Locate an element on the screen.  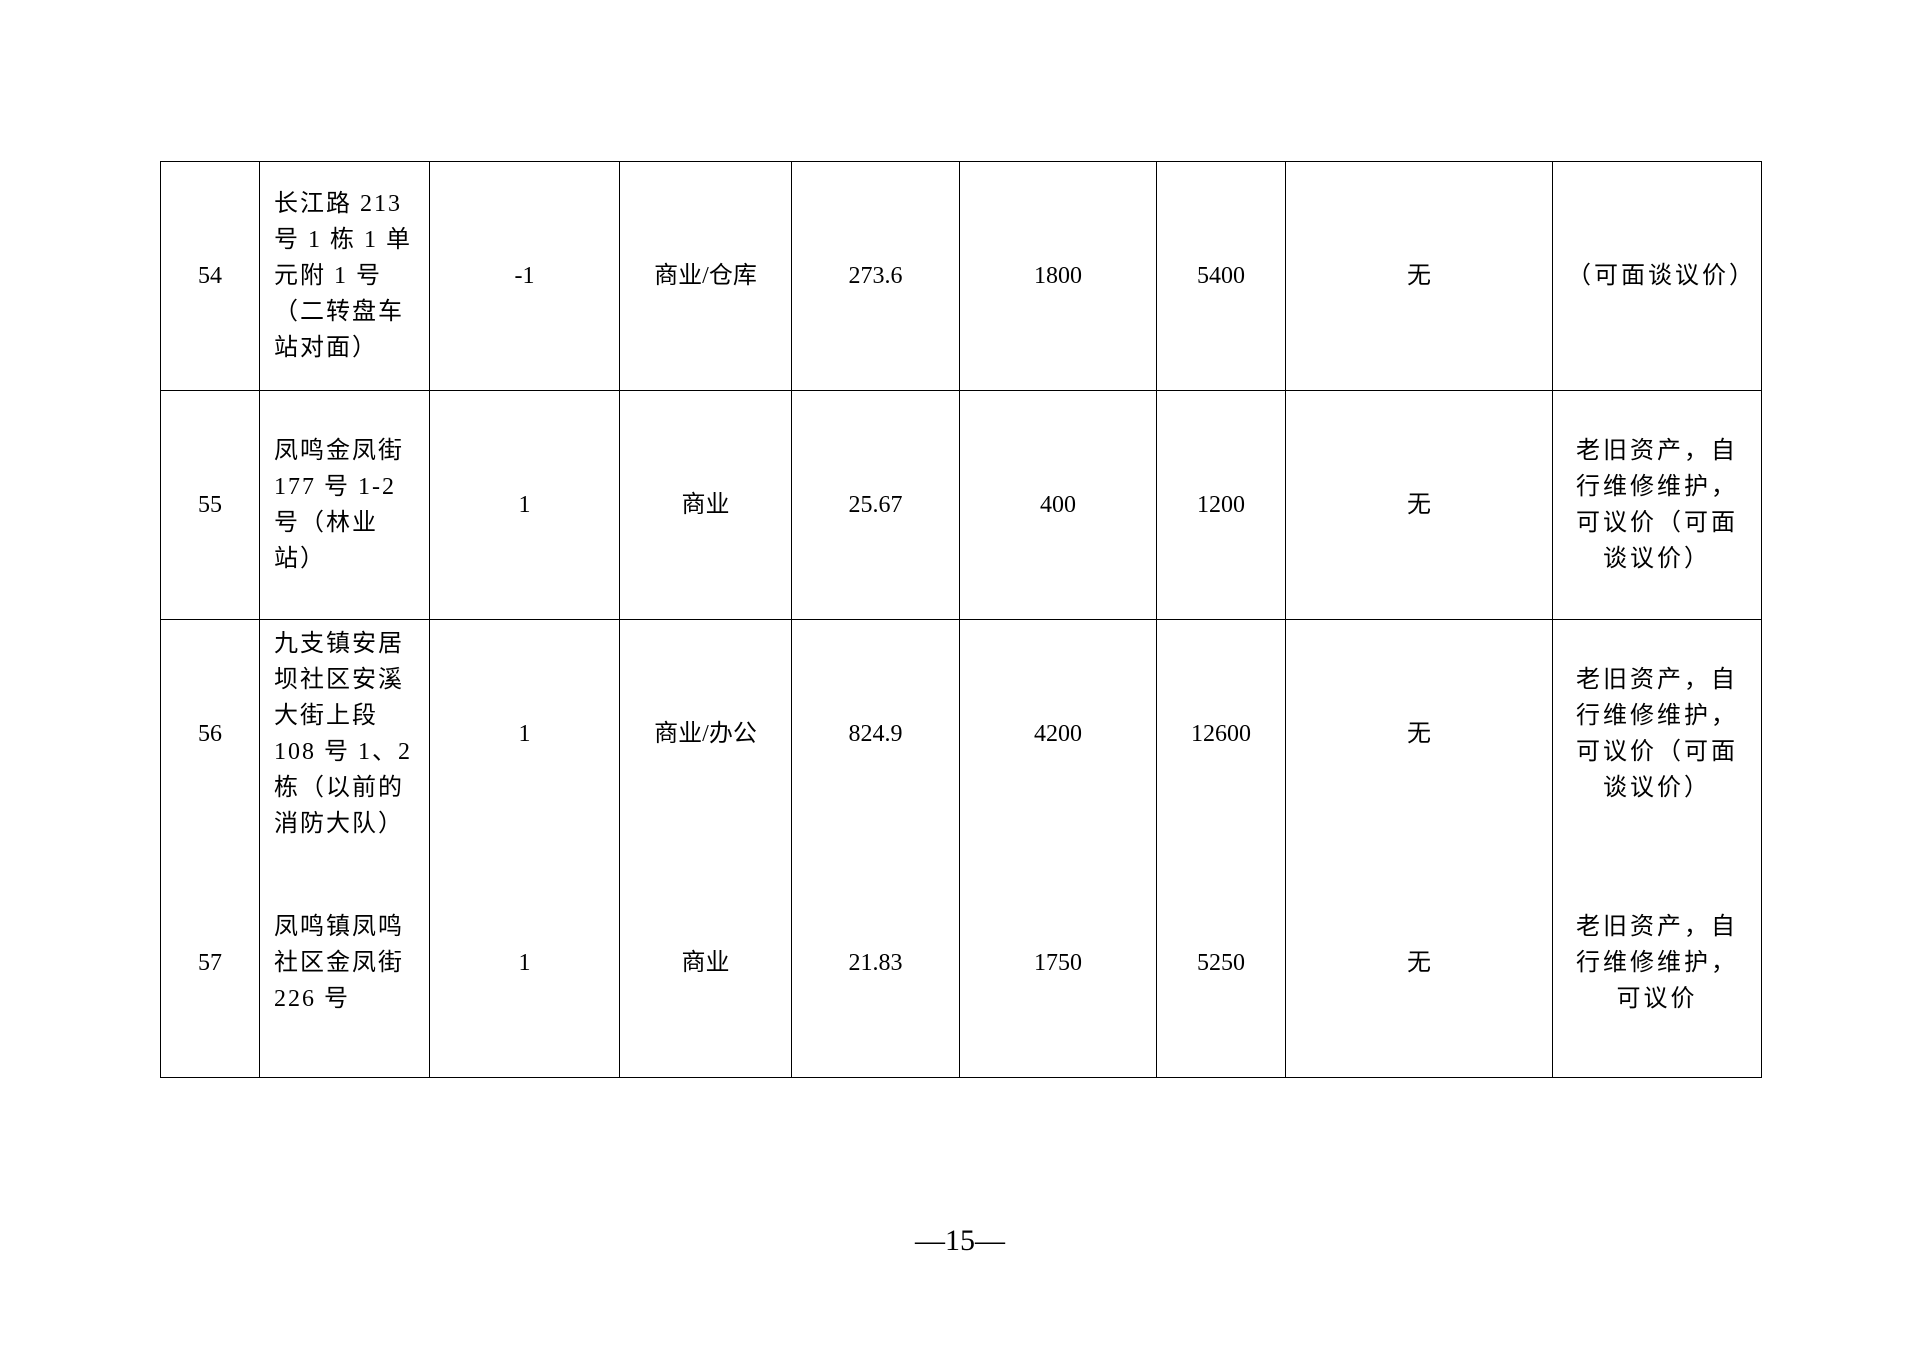
quarterly-rent-cell: 12600 is located at coordinates (1221, 734).